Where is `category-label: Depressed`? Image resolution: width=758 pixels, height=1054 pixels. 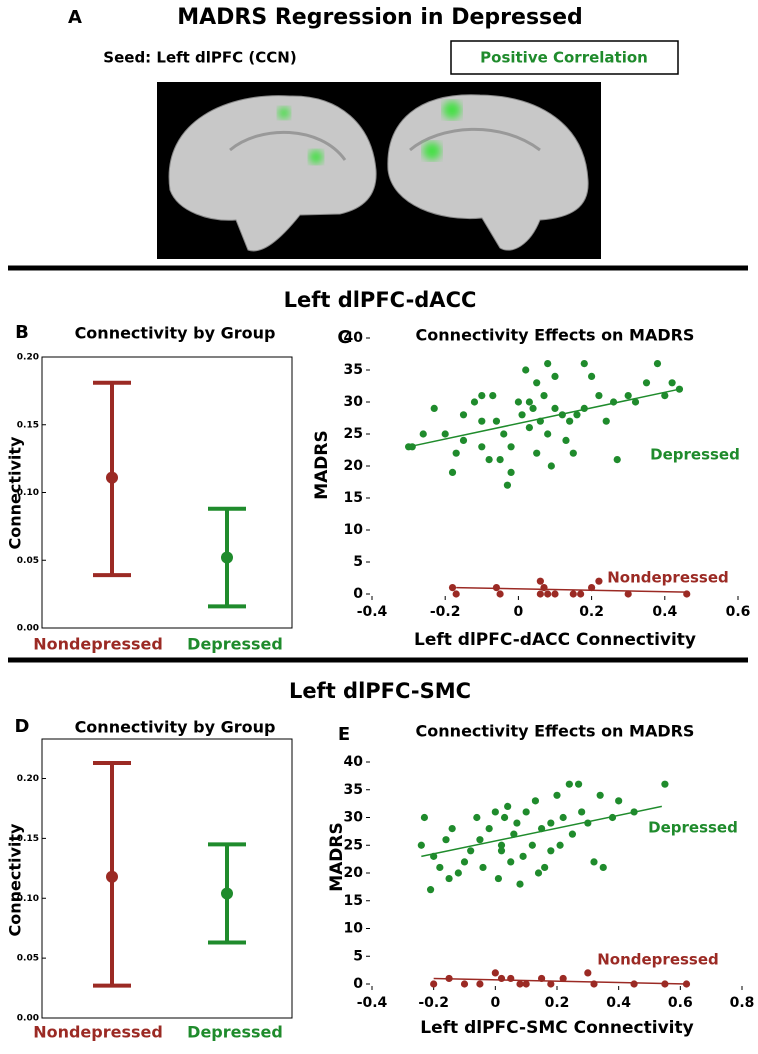
category-label: Depressed is located at coordinates (235, 644).